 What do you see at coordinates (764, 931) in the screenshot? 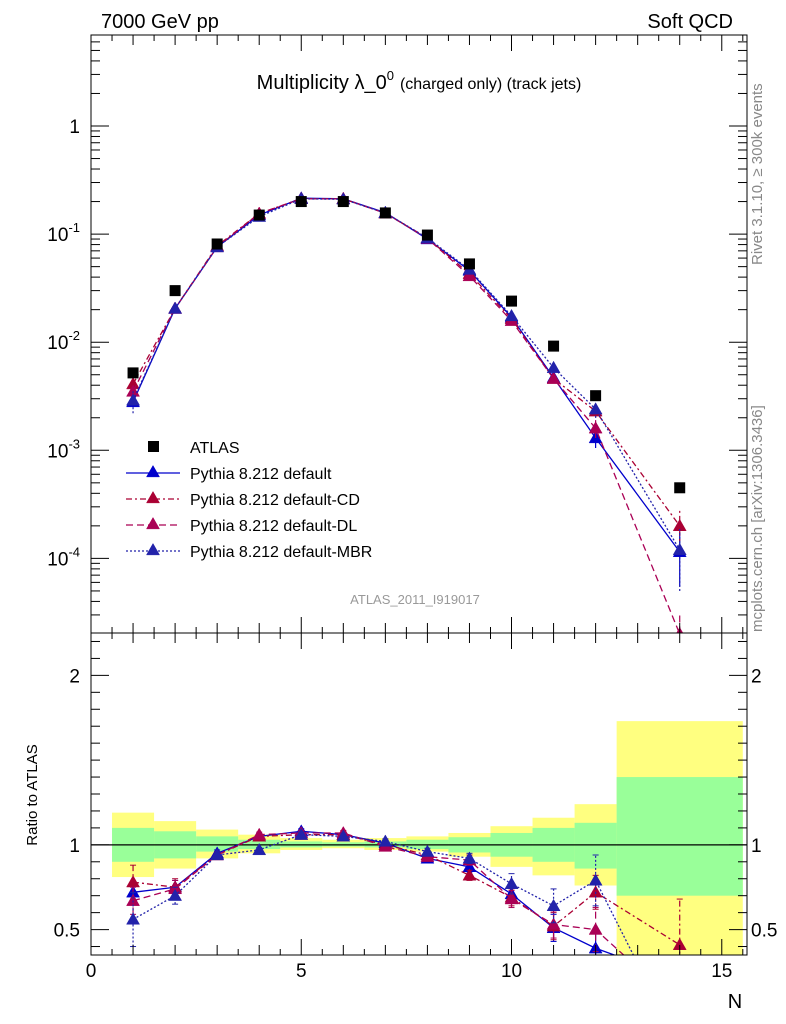
I see `ratio-y-tick-label-right: 0.5` at bounding box center [764, 931].